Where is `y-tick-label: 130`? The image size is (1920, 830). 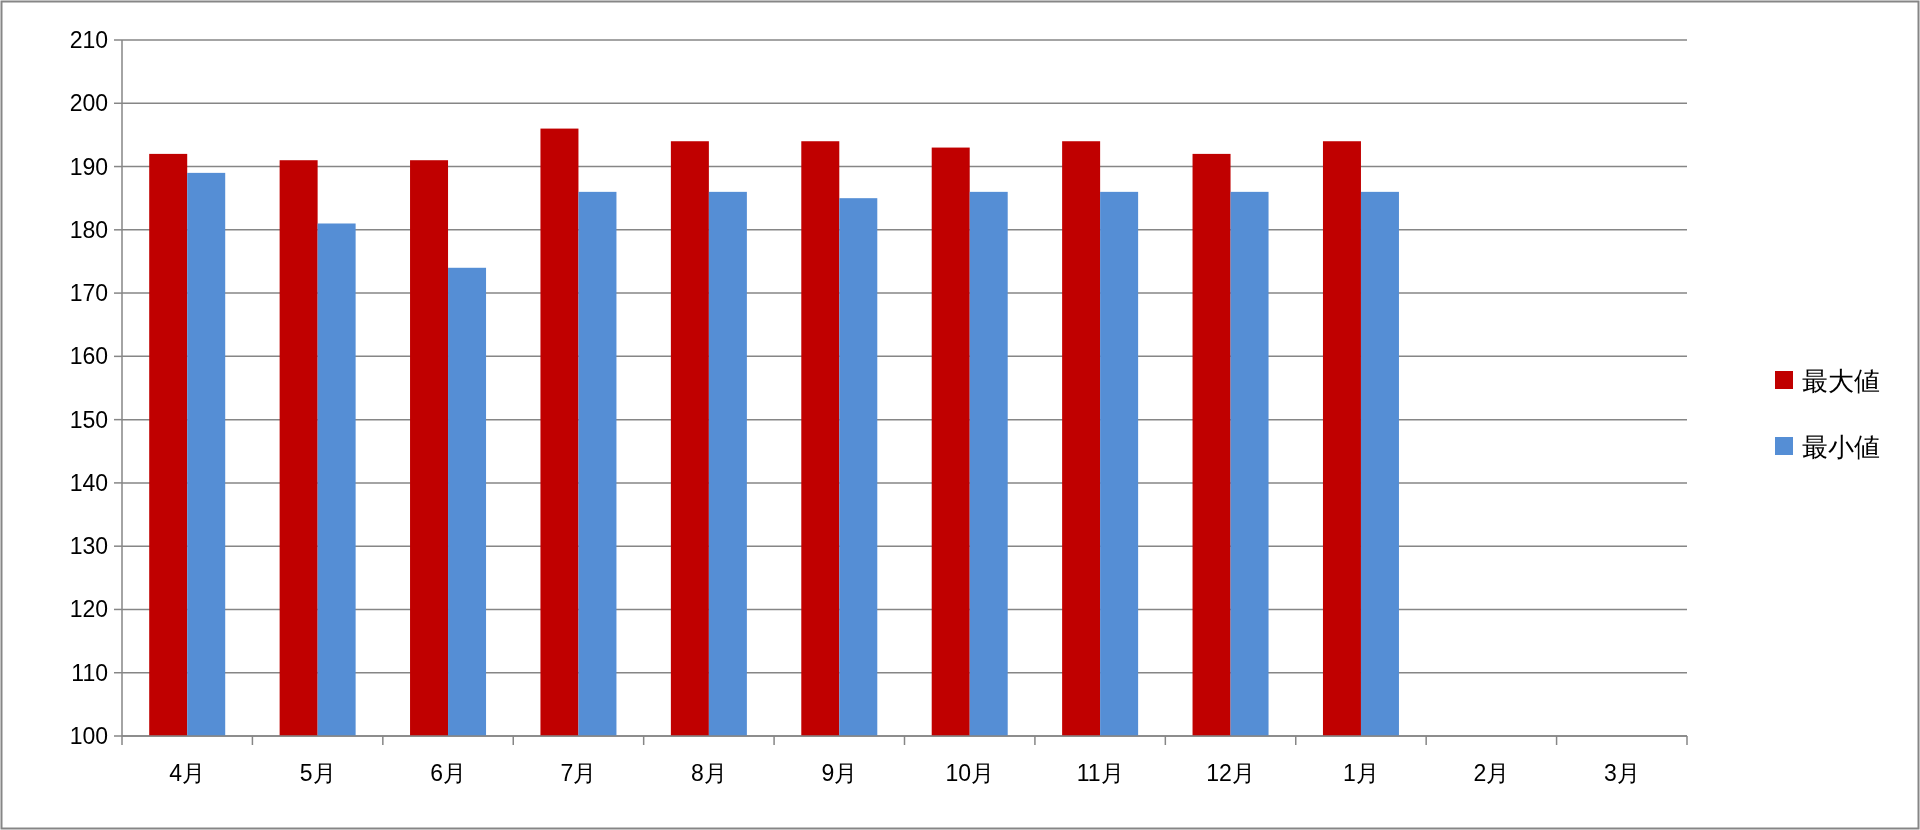
y-tick-label: 130 is located at coordinates (88, 546).